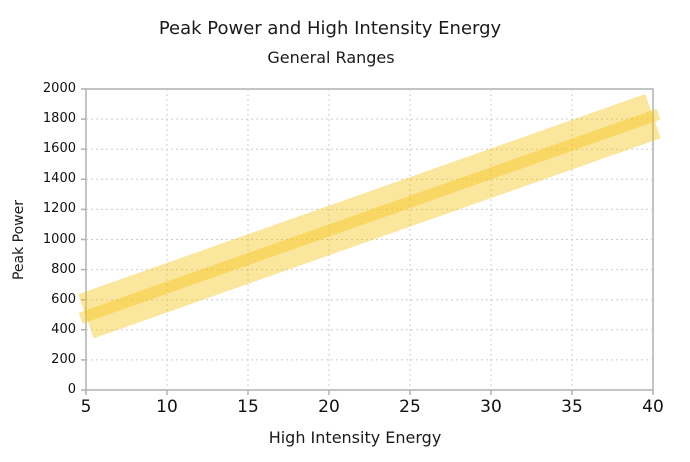 The width and height of the screenshot is (690, 462). Describe the element at coordinates (86, 407) in the screenshot. I see `x-tick-label: 5` at that location.